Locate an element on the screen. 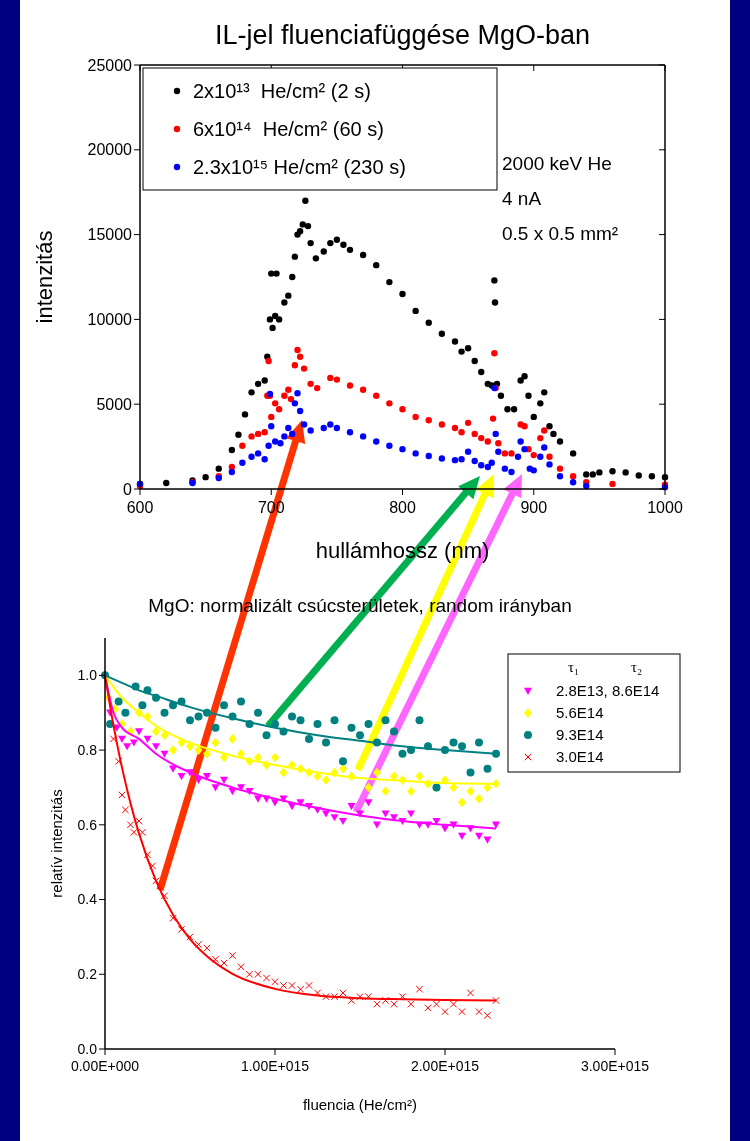 The height and width of the screenshot is (1141, 750). y-tick-label: 0.0 is located at coordinates (87, 1048).